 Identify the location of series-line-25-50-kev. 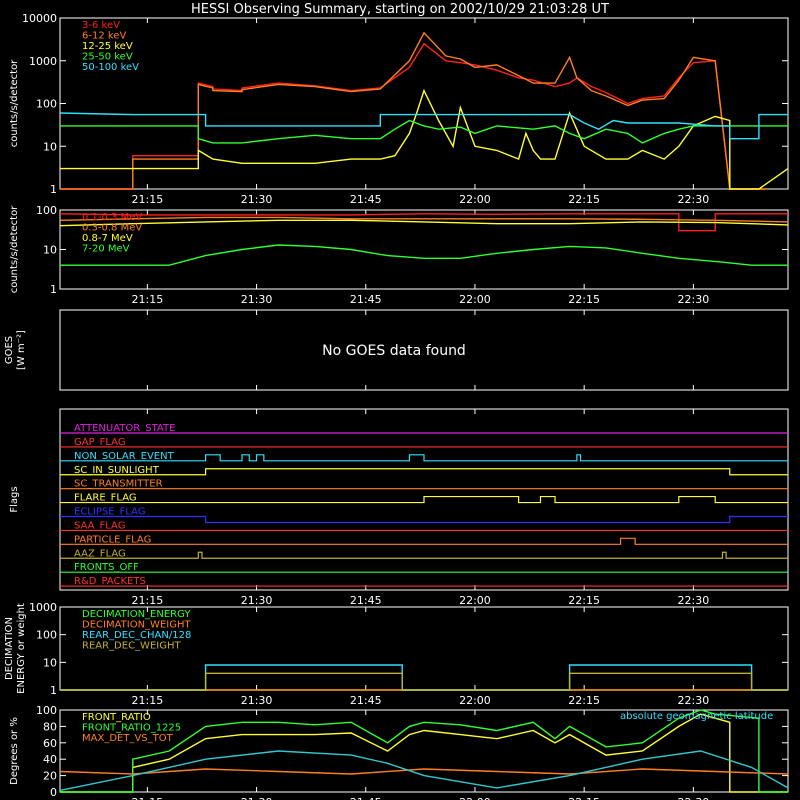
(424, 131).